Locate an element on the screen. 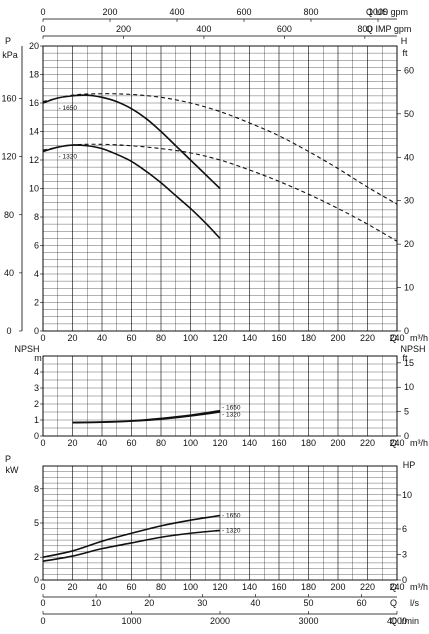 This screenshot has height=634, width=429. npsh-m-axis-title: NPSH is located at coordinates (26, 349).